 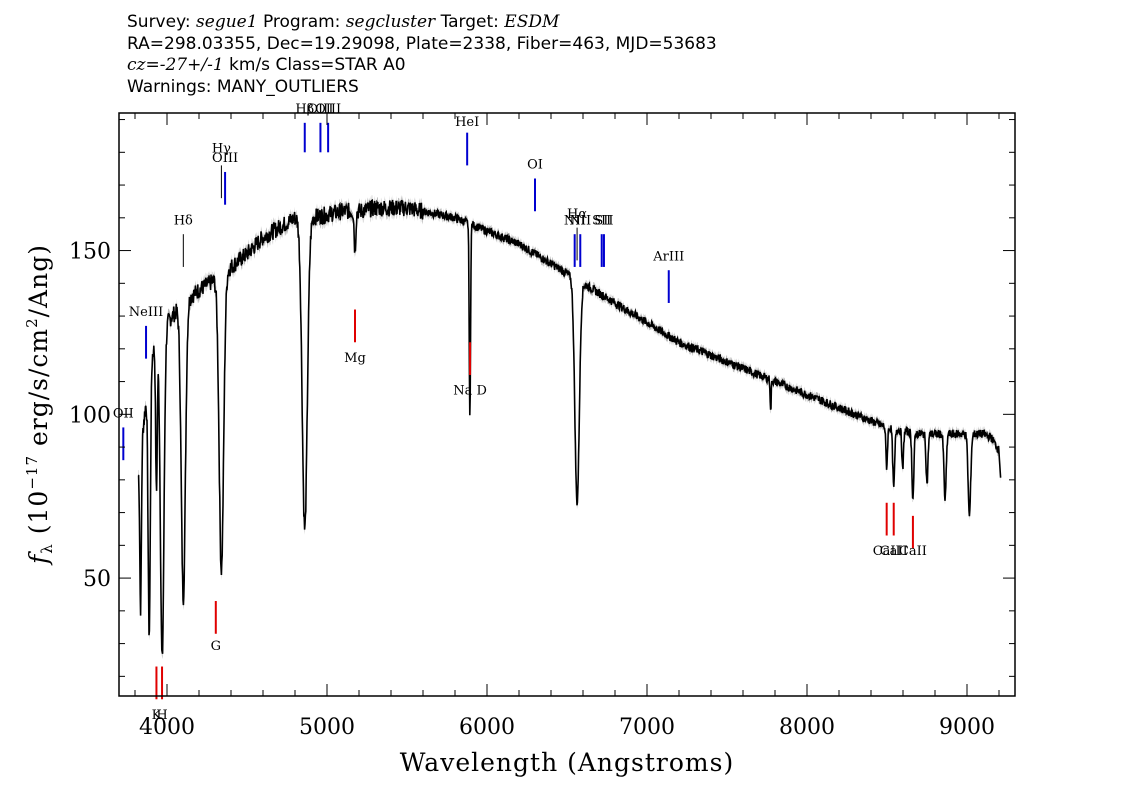 I want to click on neutral-line-label: Hδ, so click(x=183, y=220).